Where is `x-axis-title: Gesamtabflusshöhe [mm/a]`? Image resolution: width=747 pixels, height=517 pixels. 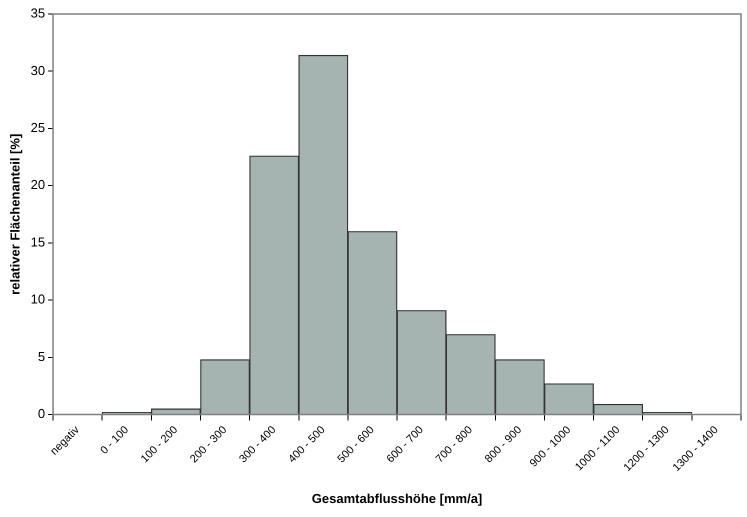 x-axis-title: Gesamtabflusshöhe [mm/a] is located at coordinates (397, 498).